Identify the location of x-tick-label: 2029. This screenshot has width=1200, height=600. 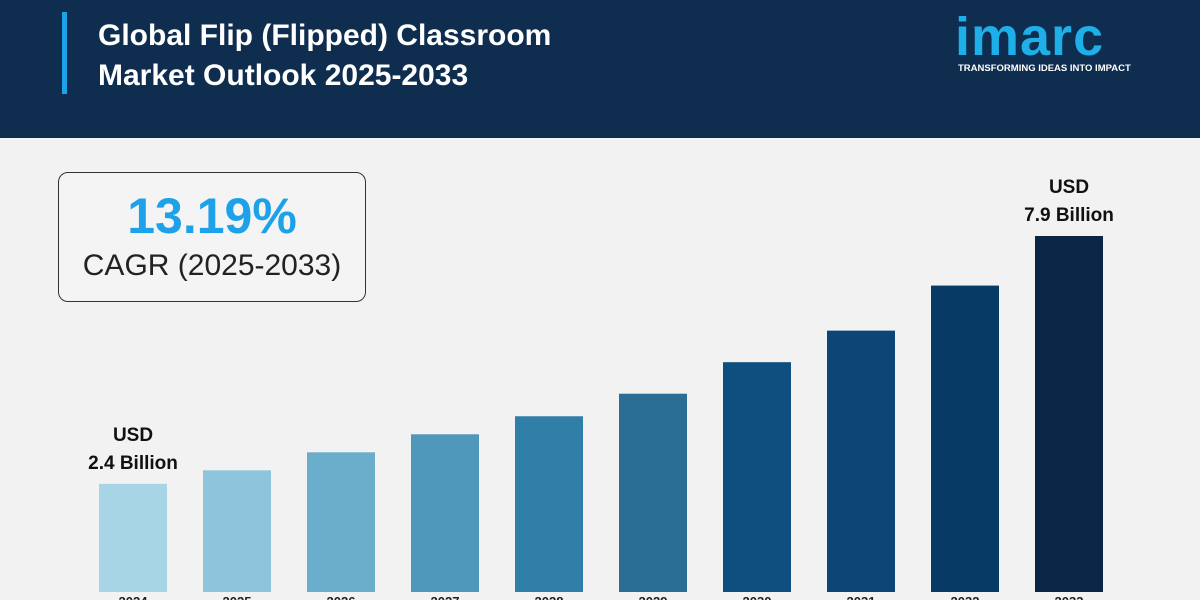
(653, 597).